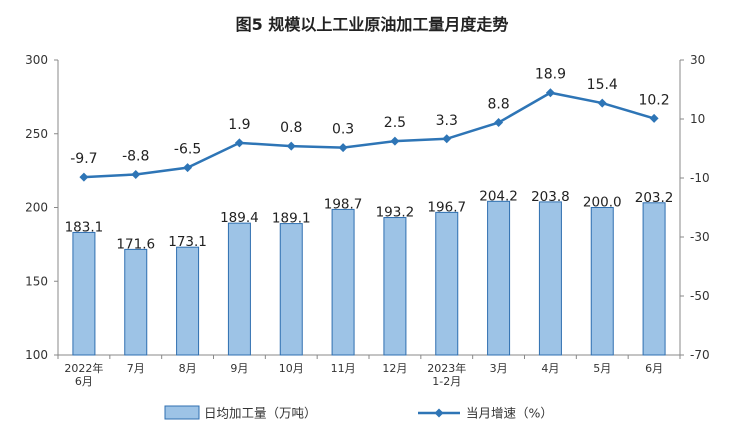 Image resolution: width=745 pixels, height=445 pixels. What do you see at coordinates (653, 100) in the screenshot?
I see `growth-value-label: 10.2` at bounding box center [653, 100].